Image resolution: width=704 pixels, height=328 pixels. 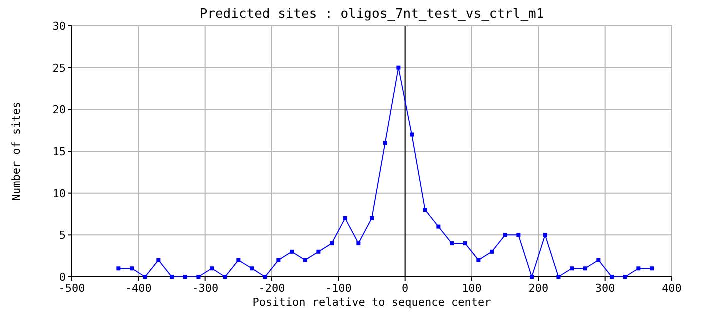 What do you see at coordinates (59, 193) in the screenshot?
I see `y-tick-label: 10` at bounding box center [59, 193].